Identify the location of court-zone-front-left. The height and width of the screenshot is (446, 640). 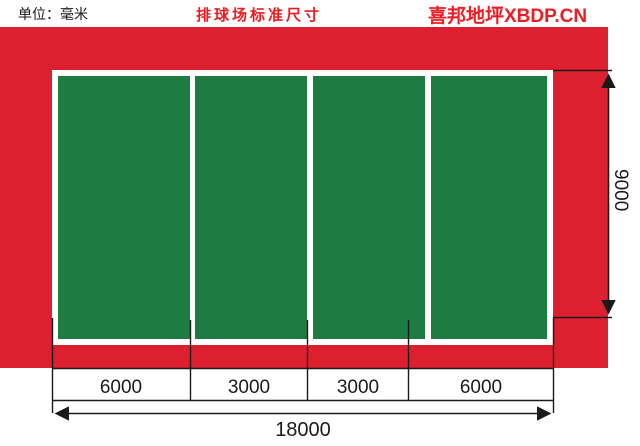
(251, 207).